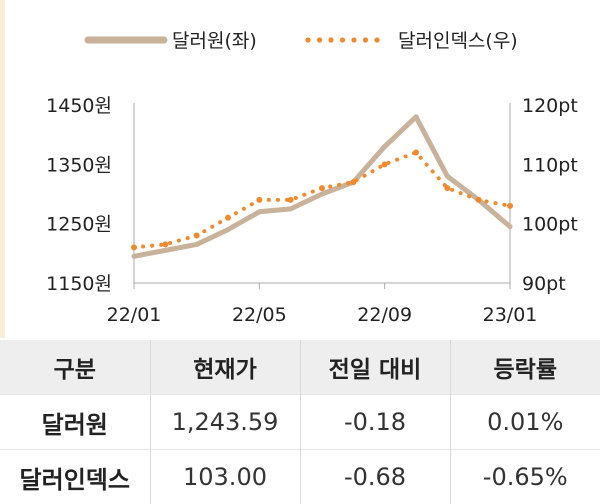 This screenshot has height=504, width=600. Describe the element at coordinates (79, 165) in the screenshot. I see `left-tick-label: 1350원` at that location.